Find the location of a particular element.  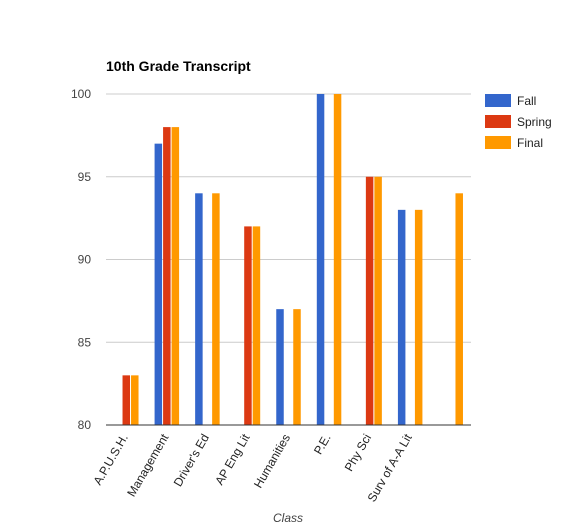

y-tick-label: 90 is located at coordinates (85, 260).